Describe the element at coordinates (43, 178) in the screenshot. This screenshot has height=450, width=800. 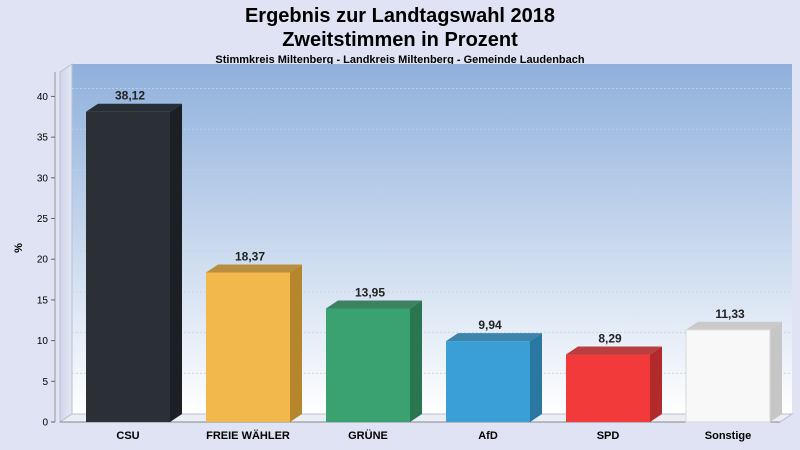
I see `y-tick-label: 30` at that location.